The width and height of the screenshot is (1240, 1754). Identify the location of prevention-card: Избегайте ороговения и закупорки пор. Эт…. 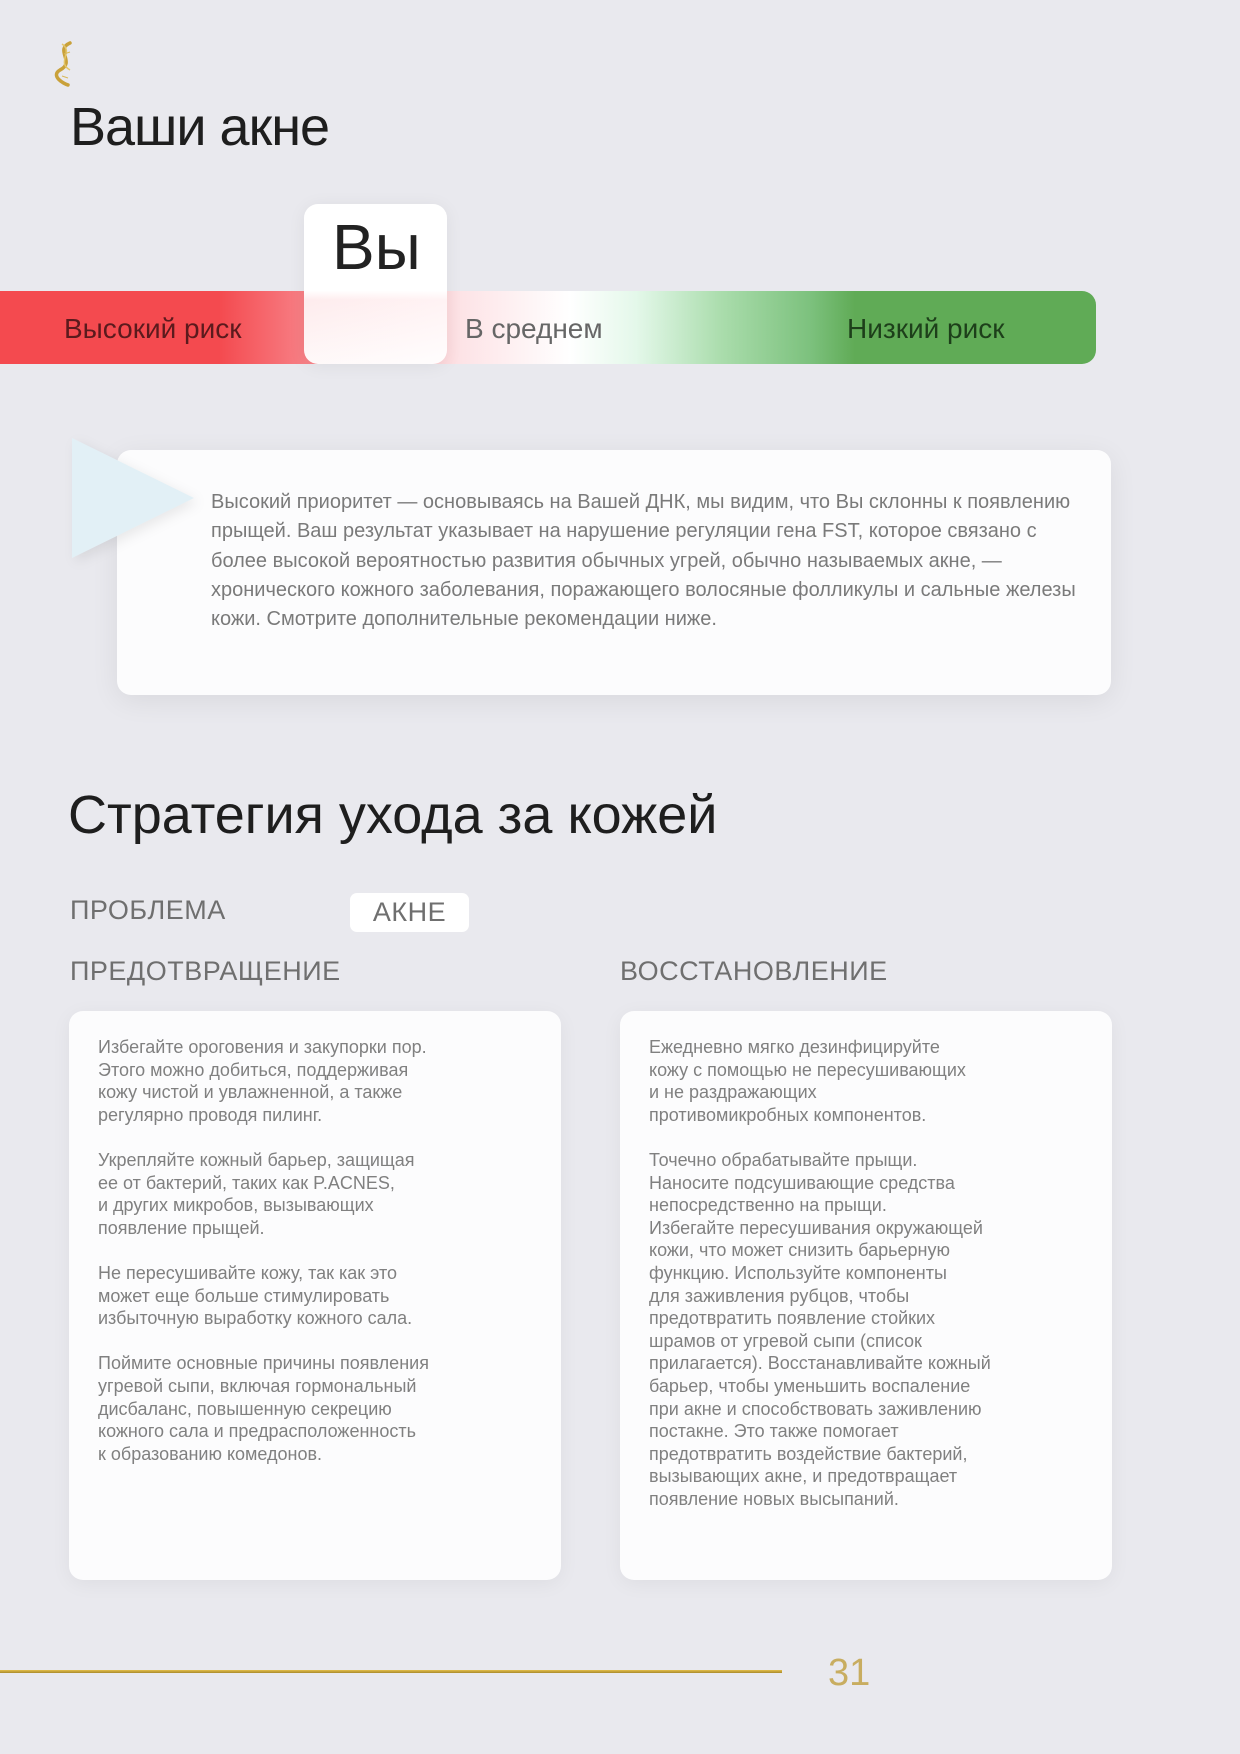
(315, 1295).